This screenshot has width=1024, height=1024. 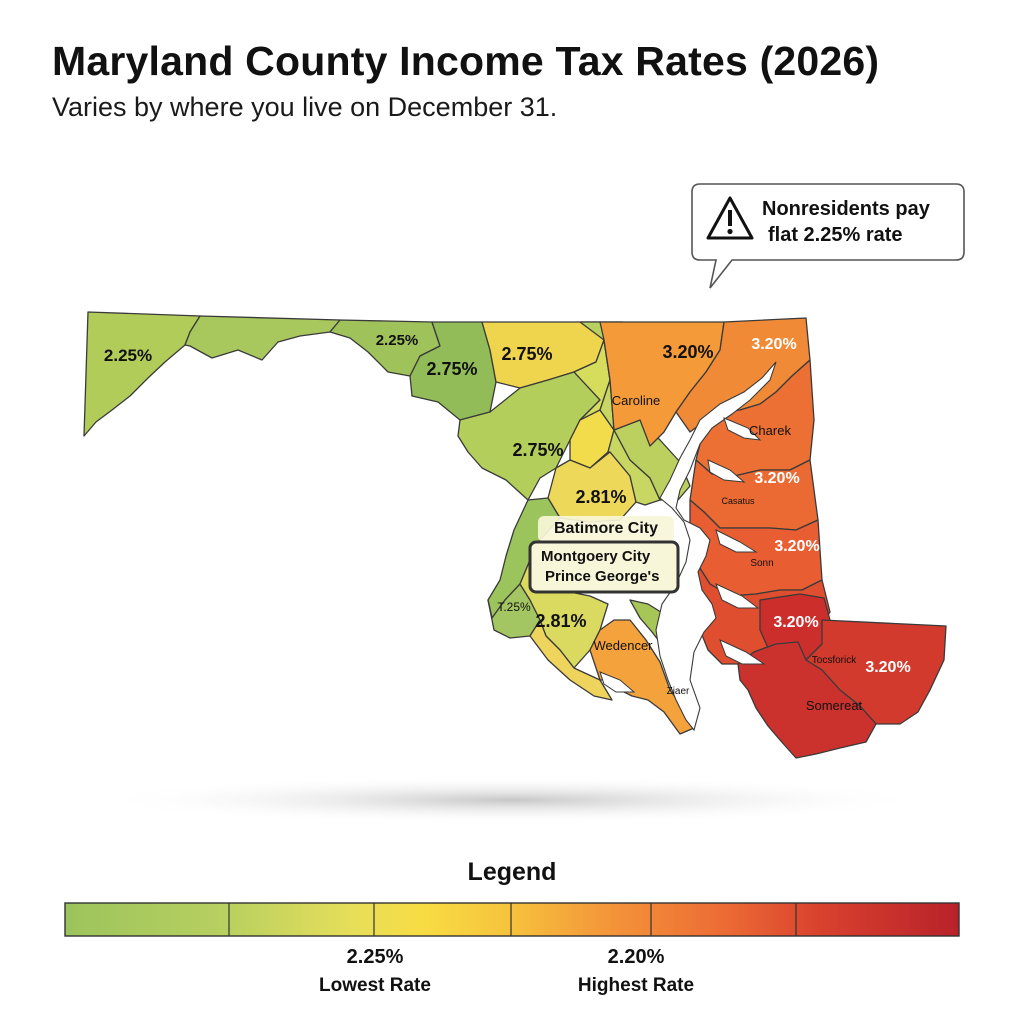 What do you see at coordinates (604, 567) in the screenshot?
I see `montgomery-pg-box` at bounding box center [604, 567].